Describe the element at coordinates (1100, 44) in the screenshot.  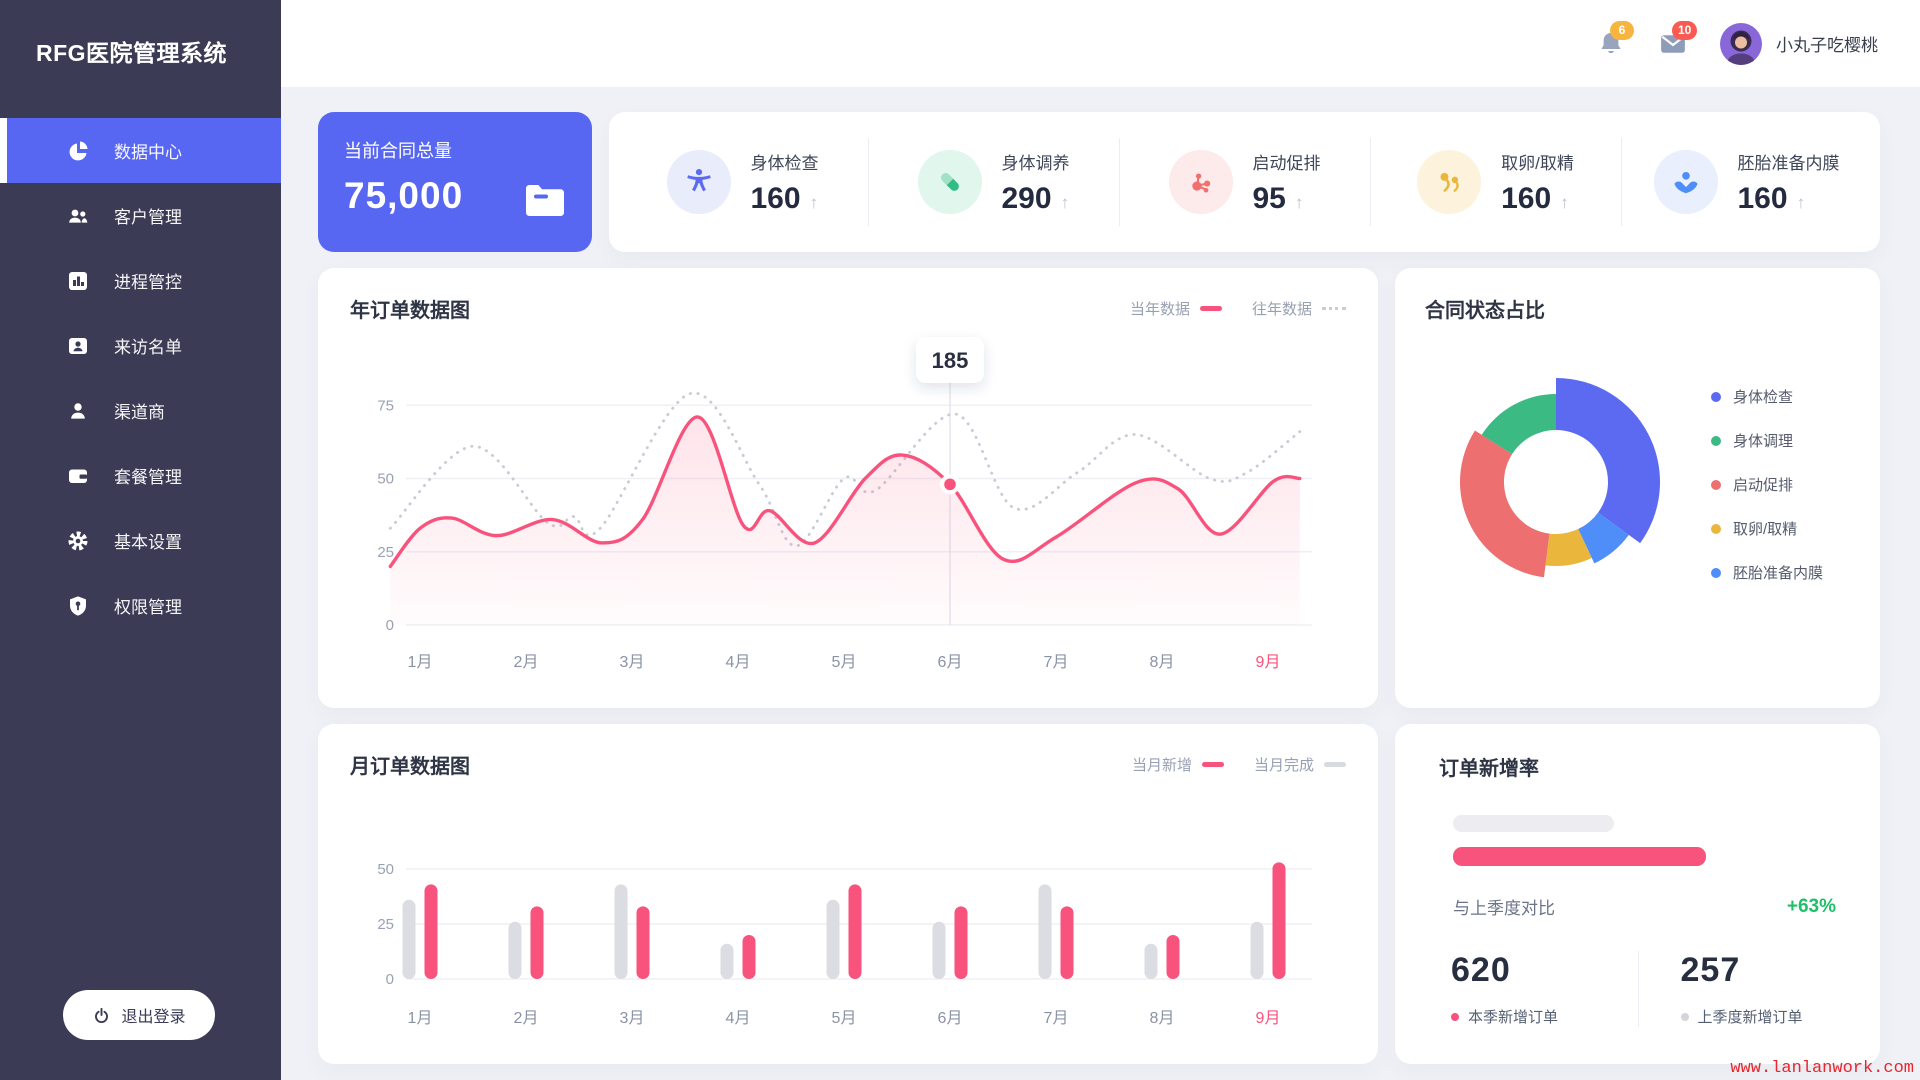
I see `topbar: 6 10 小丸子吃樱桃` at that location.